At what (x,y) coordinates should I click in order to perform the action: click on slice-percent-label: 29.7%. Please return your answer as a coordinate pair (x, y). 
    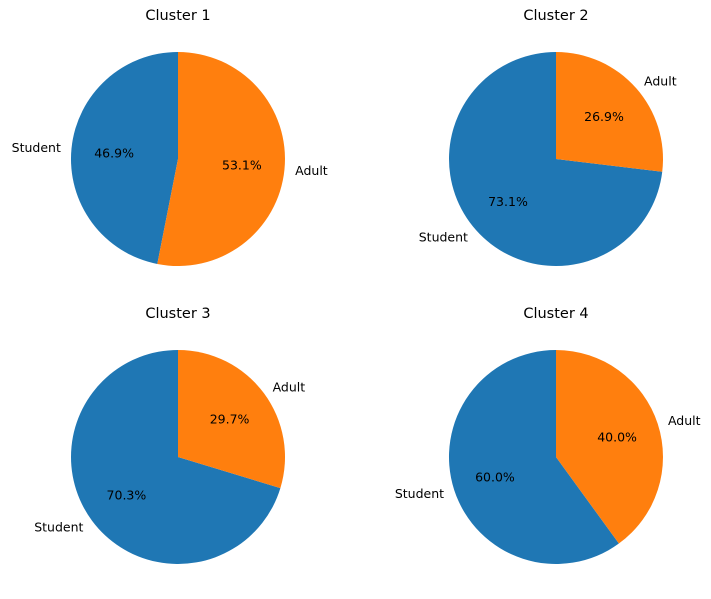
    Looking at the image, I should click on (230, 418).